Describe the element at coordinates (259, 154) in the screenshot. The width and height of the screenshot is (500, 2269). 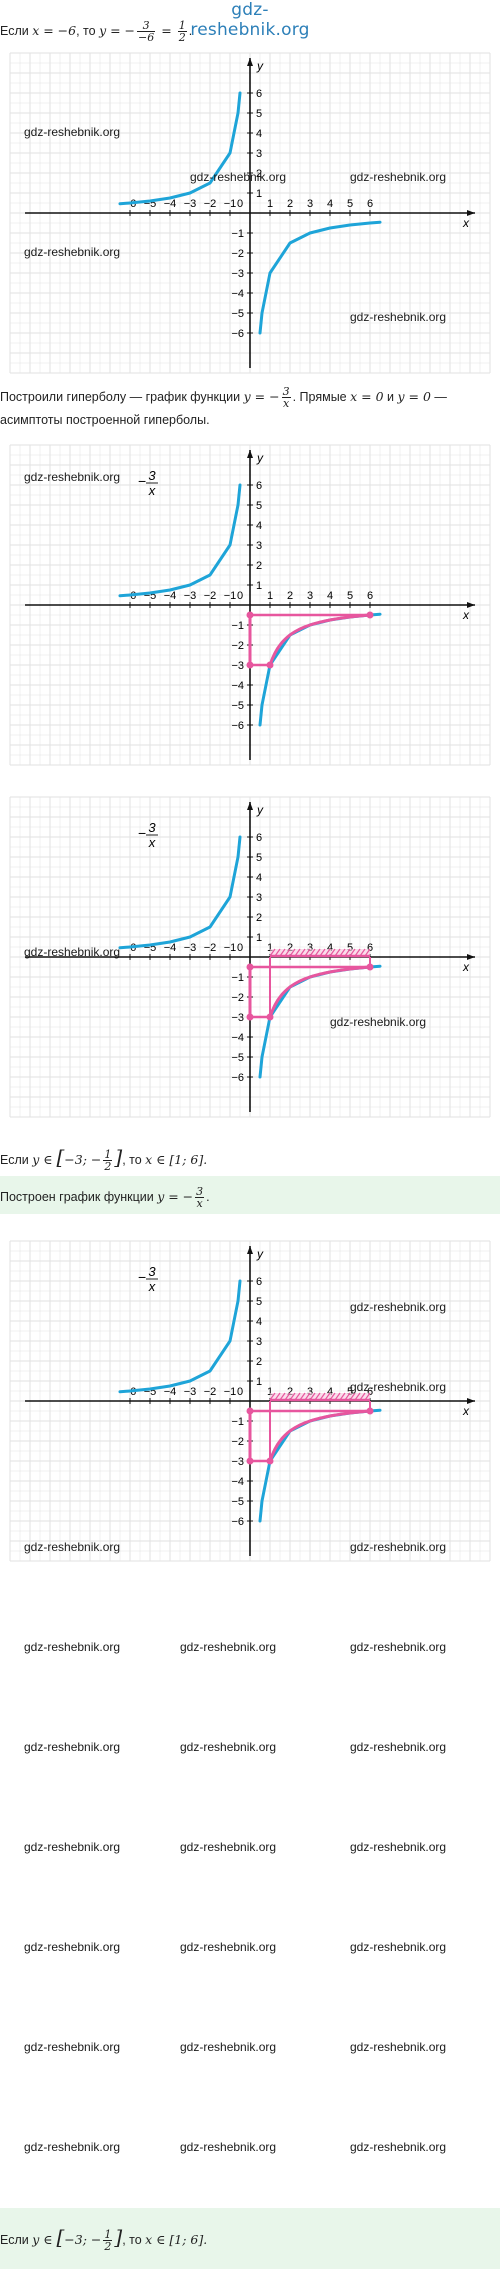
I see `y-tick-label: 3` at that location.